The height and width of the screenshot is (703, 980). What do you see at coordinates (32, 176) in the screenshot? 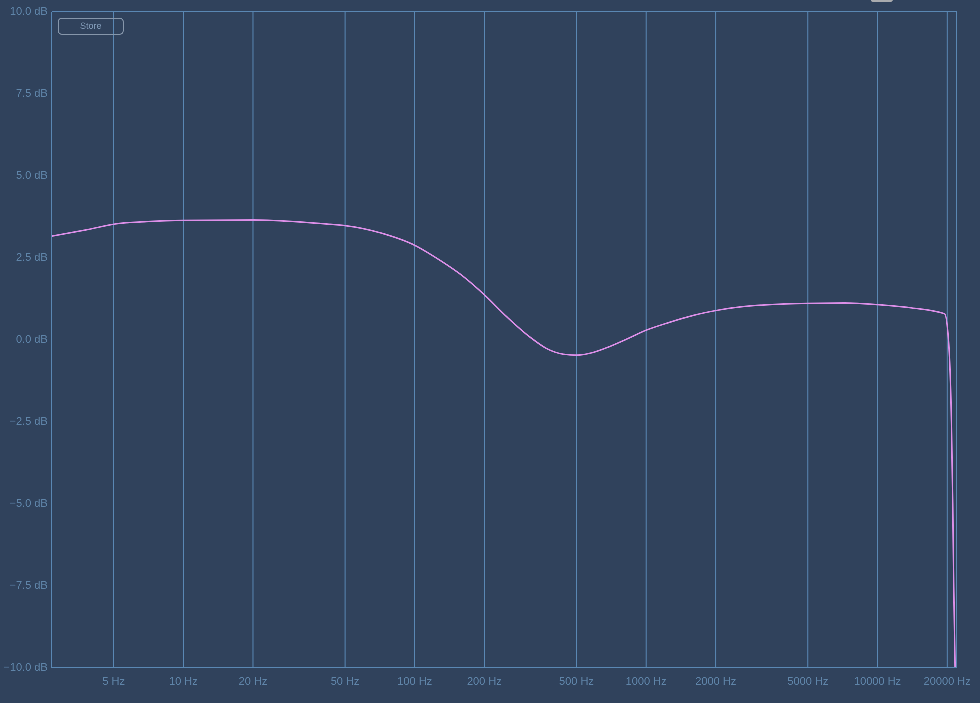
I see `y-tick-label: 5.0 dB` at bounding box center [32, 176].